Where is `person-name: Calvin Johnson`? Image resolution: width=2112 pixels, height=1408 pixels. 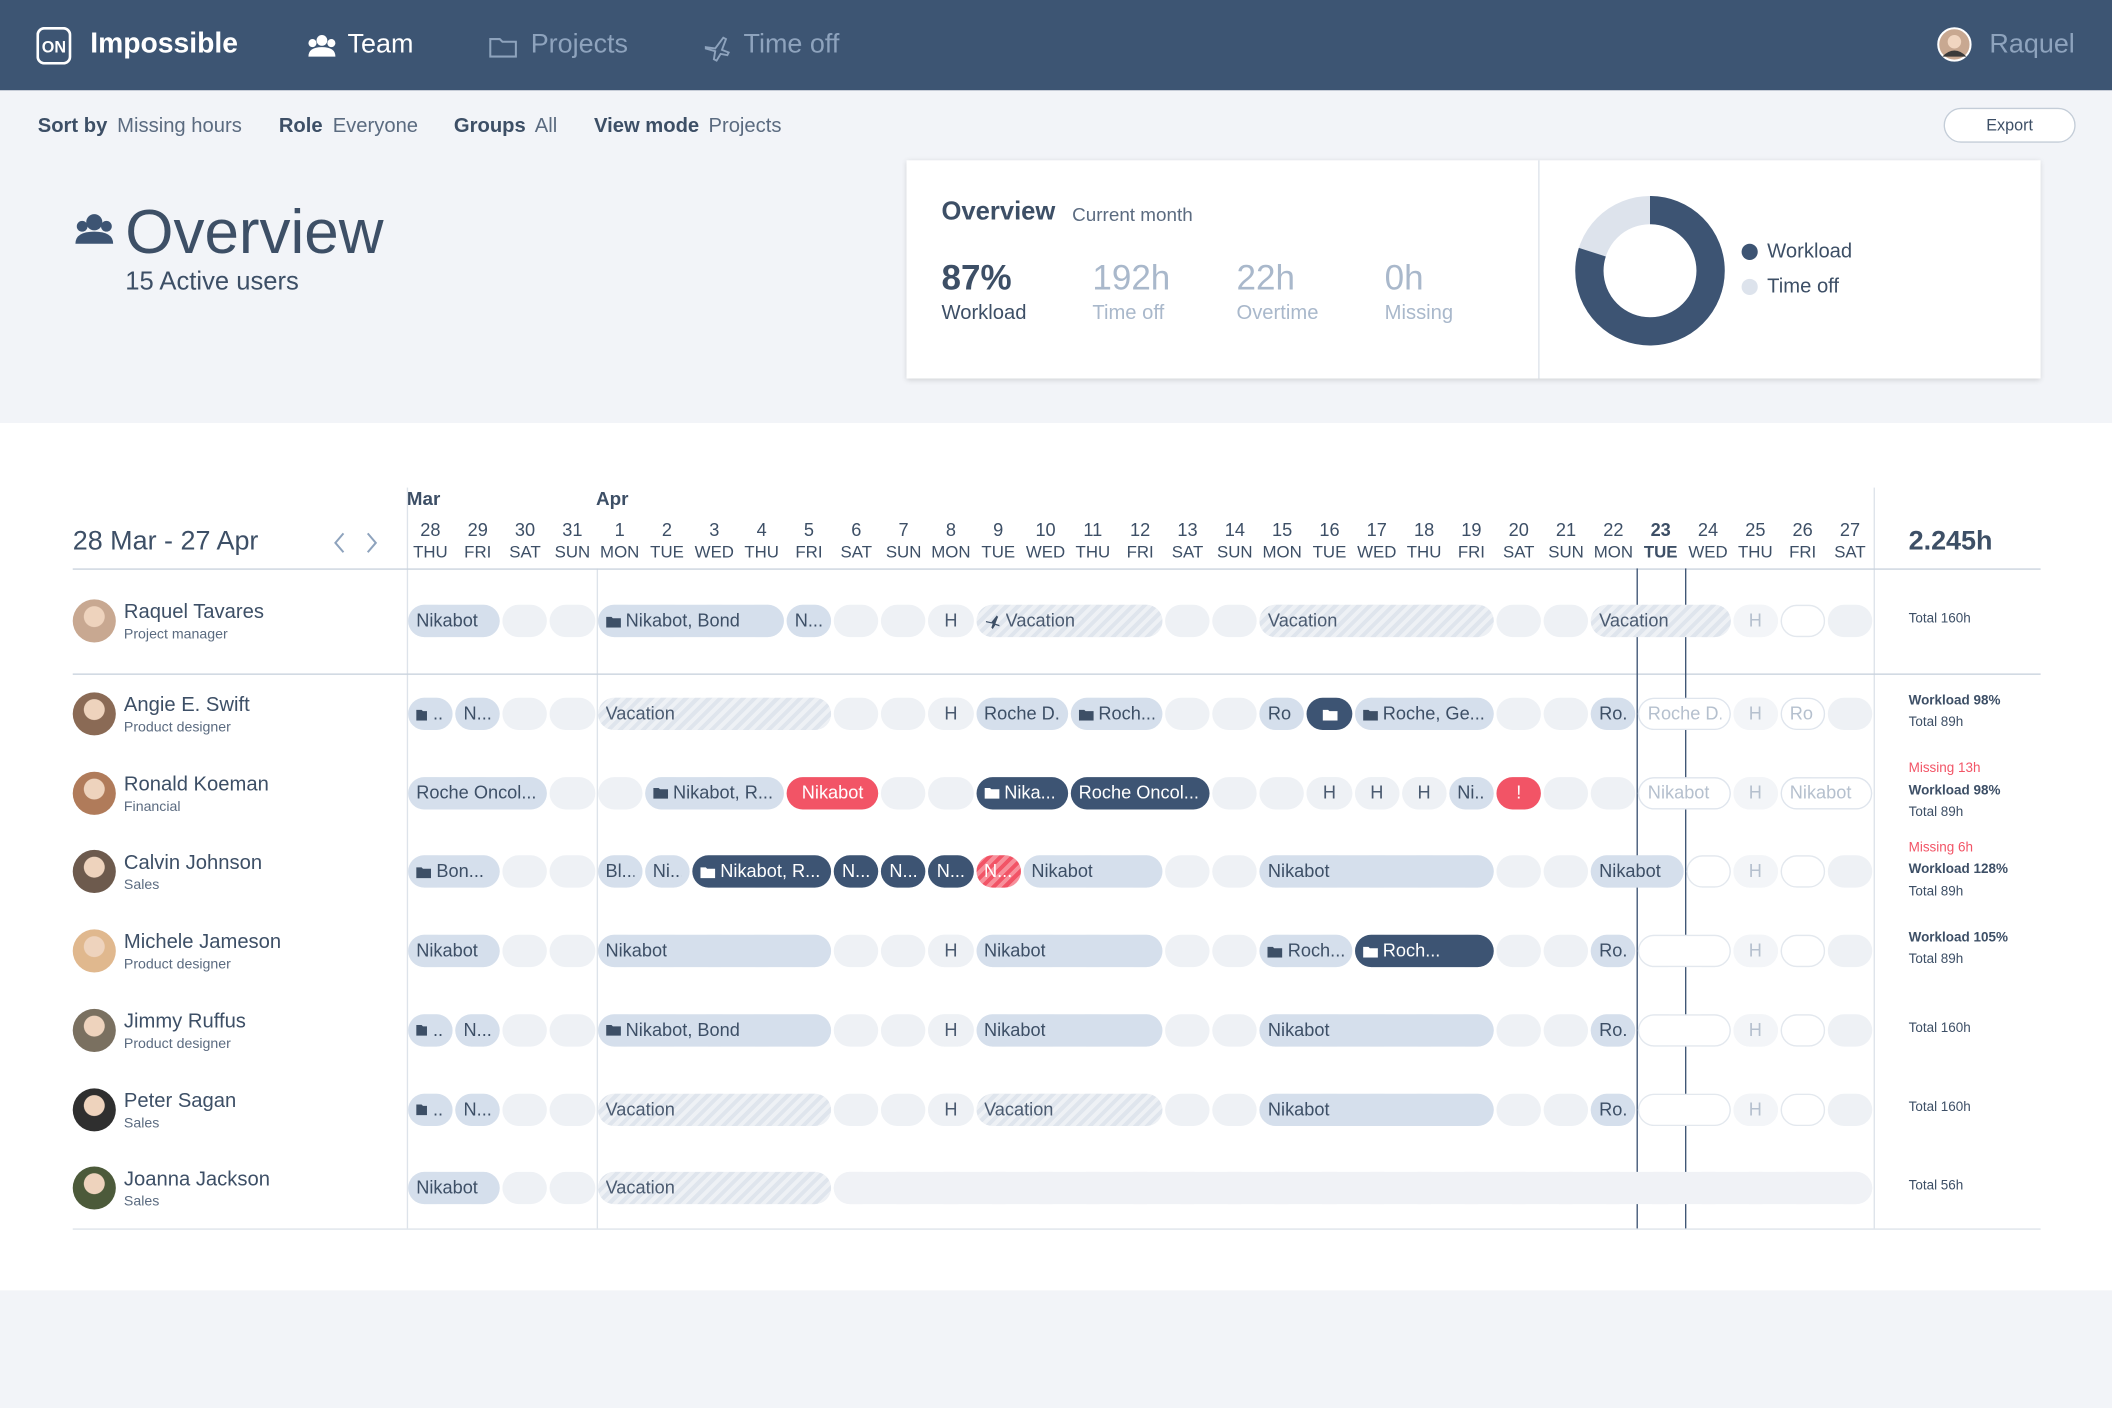
person-name: Calvin Johnson is located at coordinates (193, 863).